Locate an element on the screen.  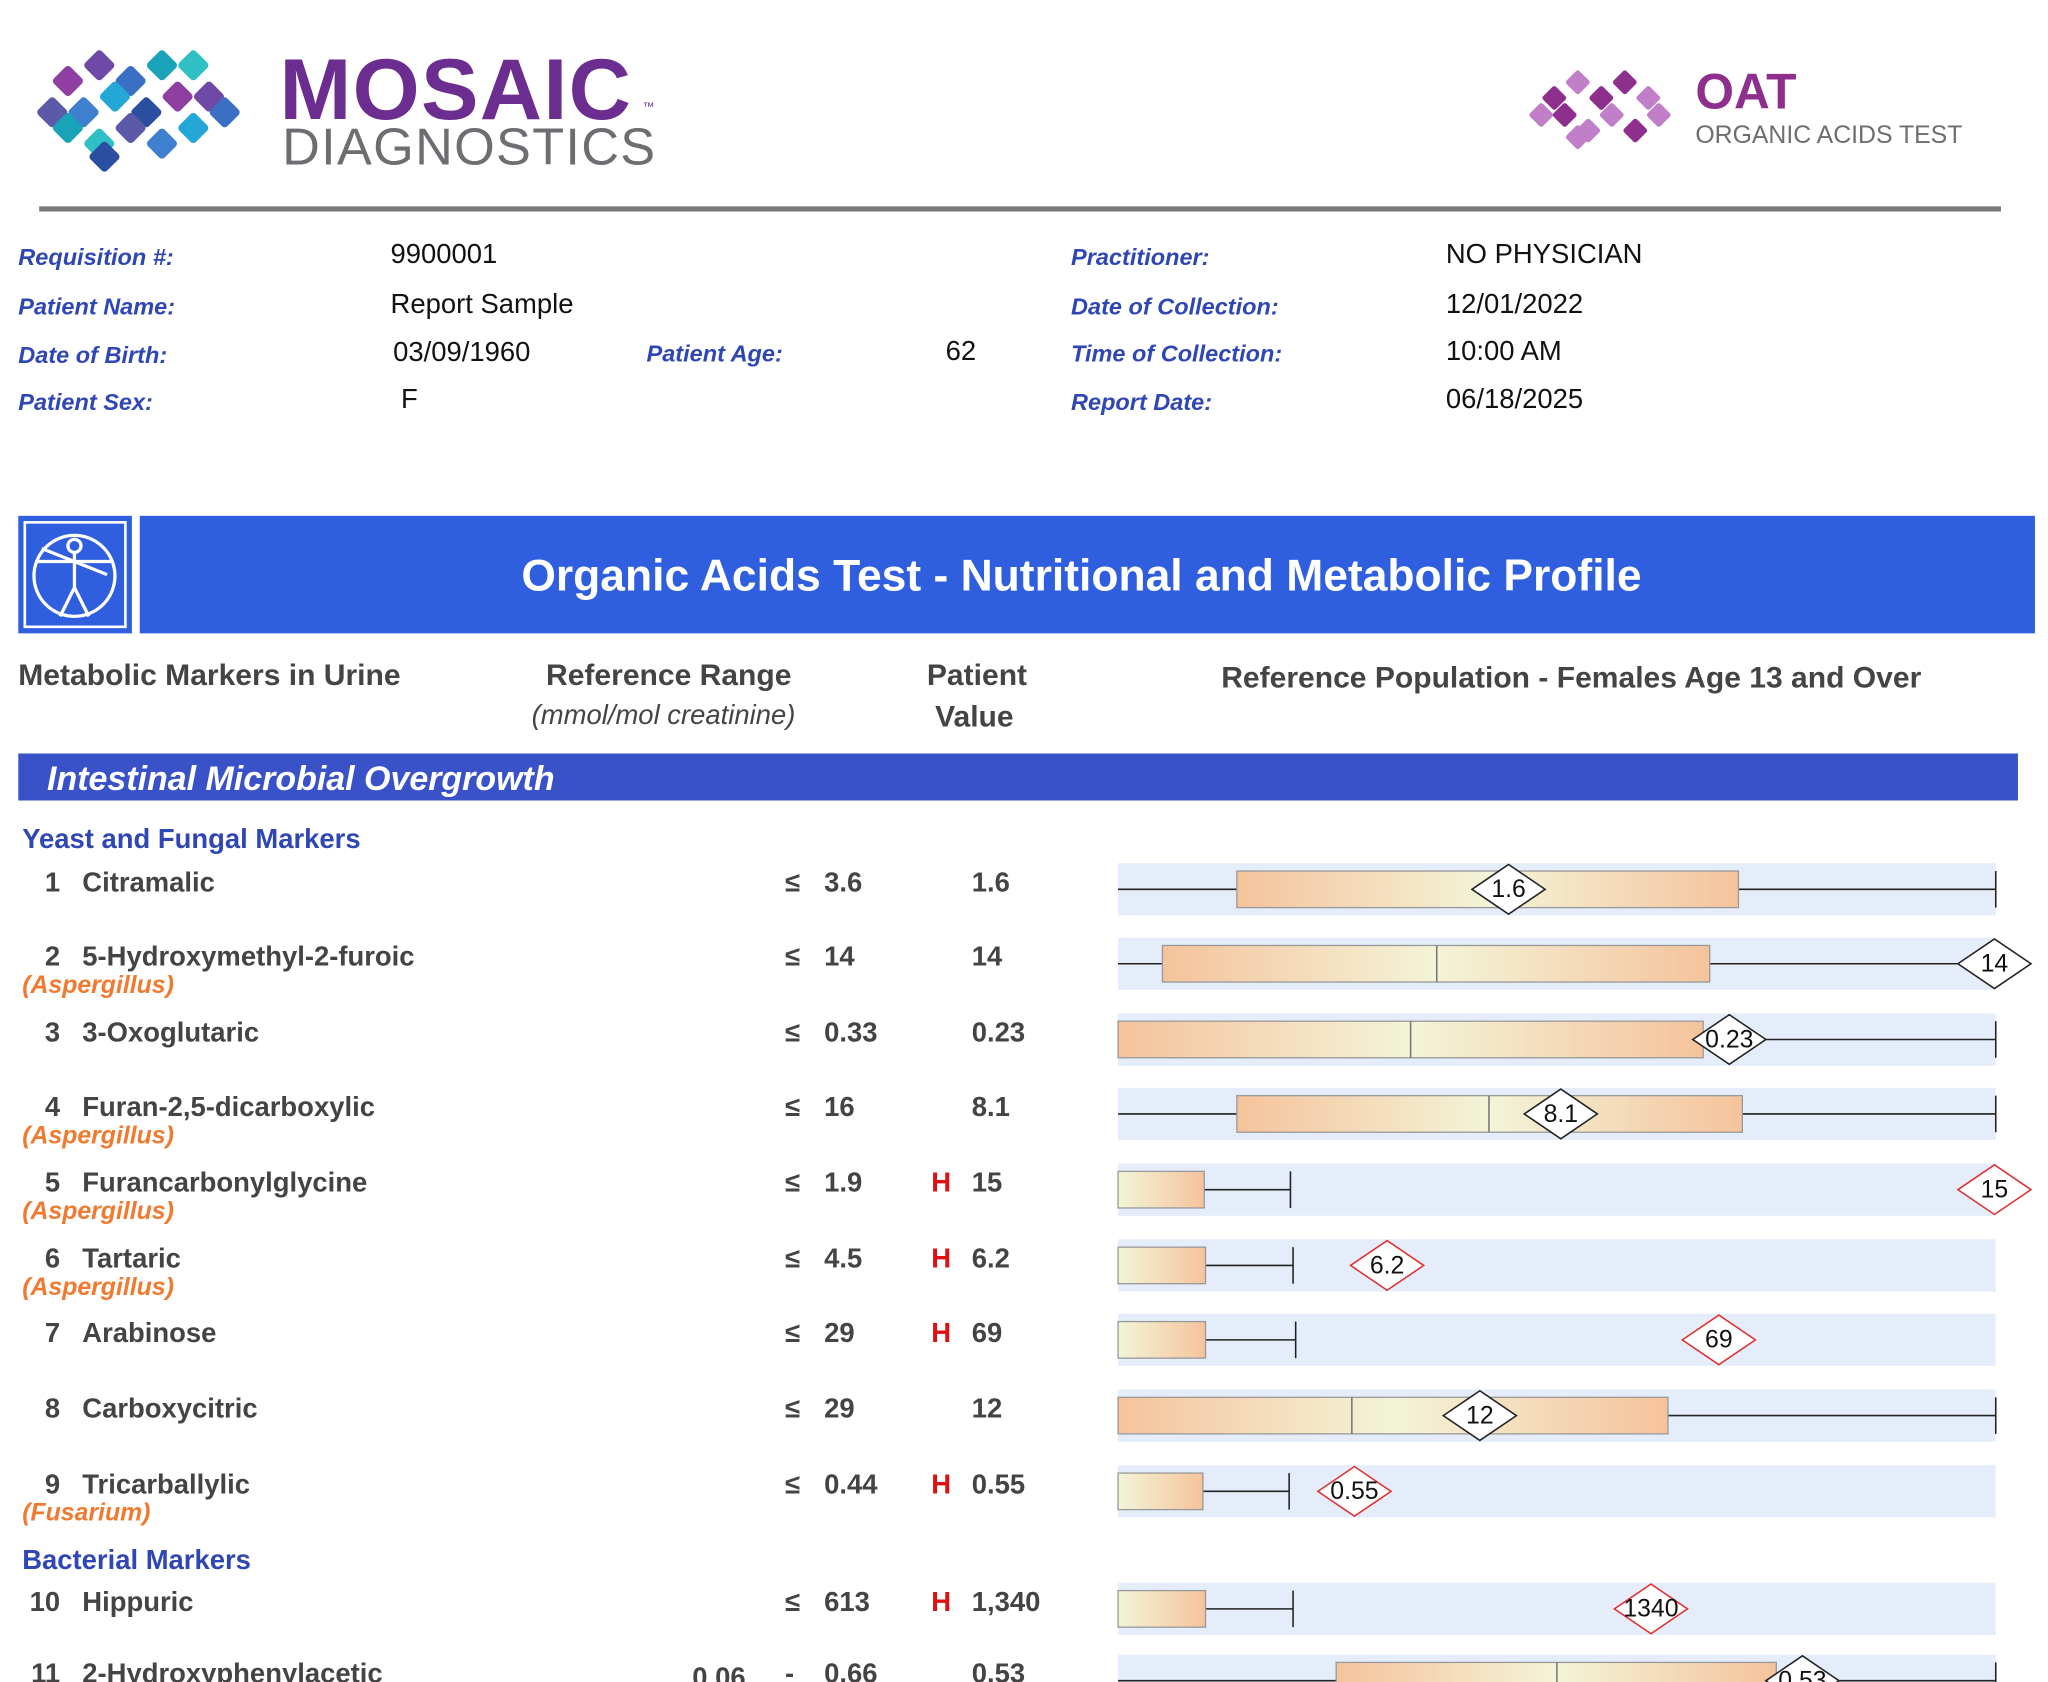
oat-logo-mark is located at coordinates (1600, 109).